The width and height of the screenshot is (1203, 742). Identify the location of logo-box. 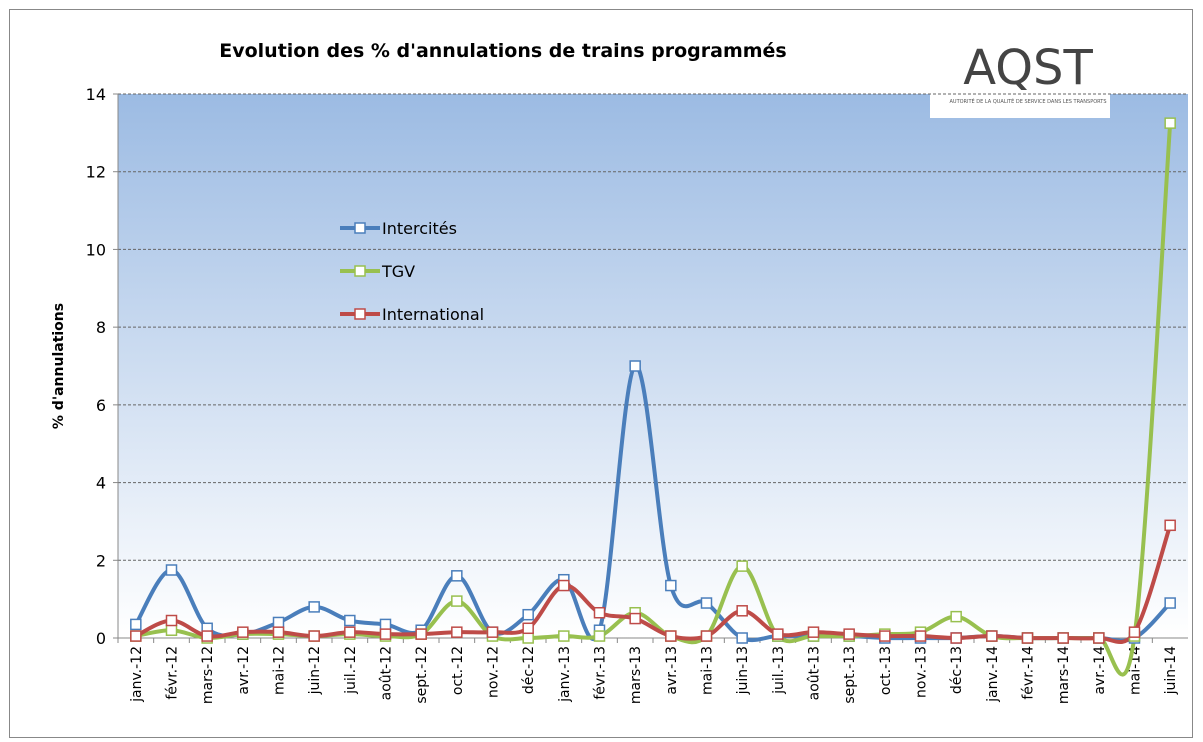
(1020, 77).